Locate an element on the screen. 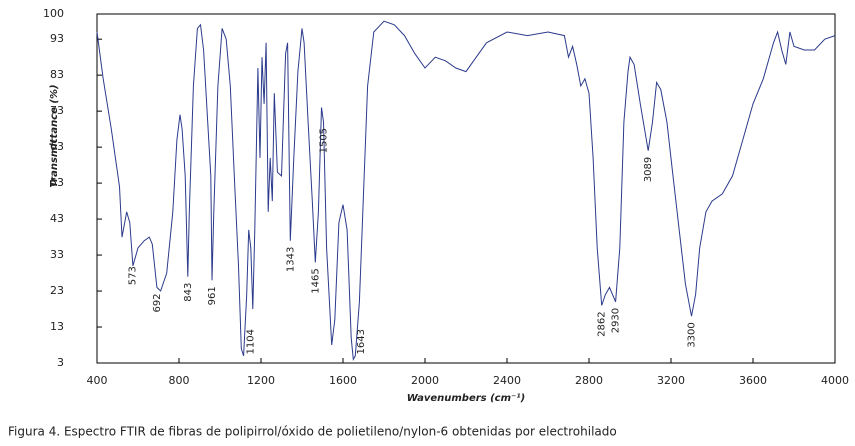  peak-label: 961 is located at coordinates (212, 295).